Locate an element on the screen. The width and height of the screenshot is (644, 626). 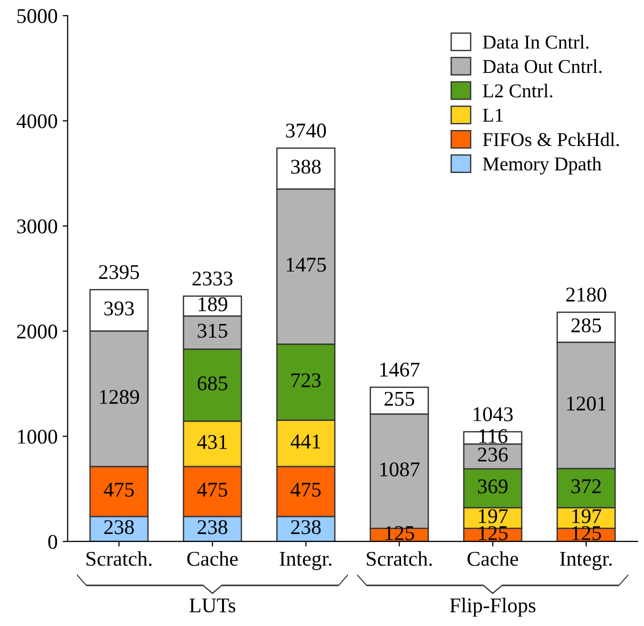
legend-label: Memory Dpath is located at coordinates (542, 165).